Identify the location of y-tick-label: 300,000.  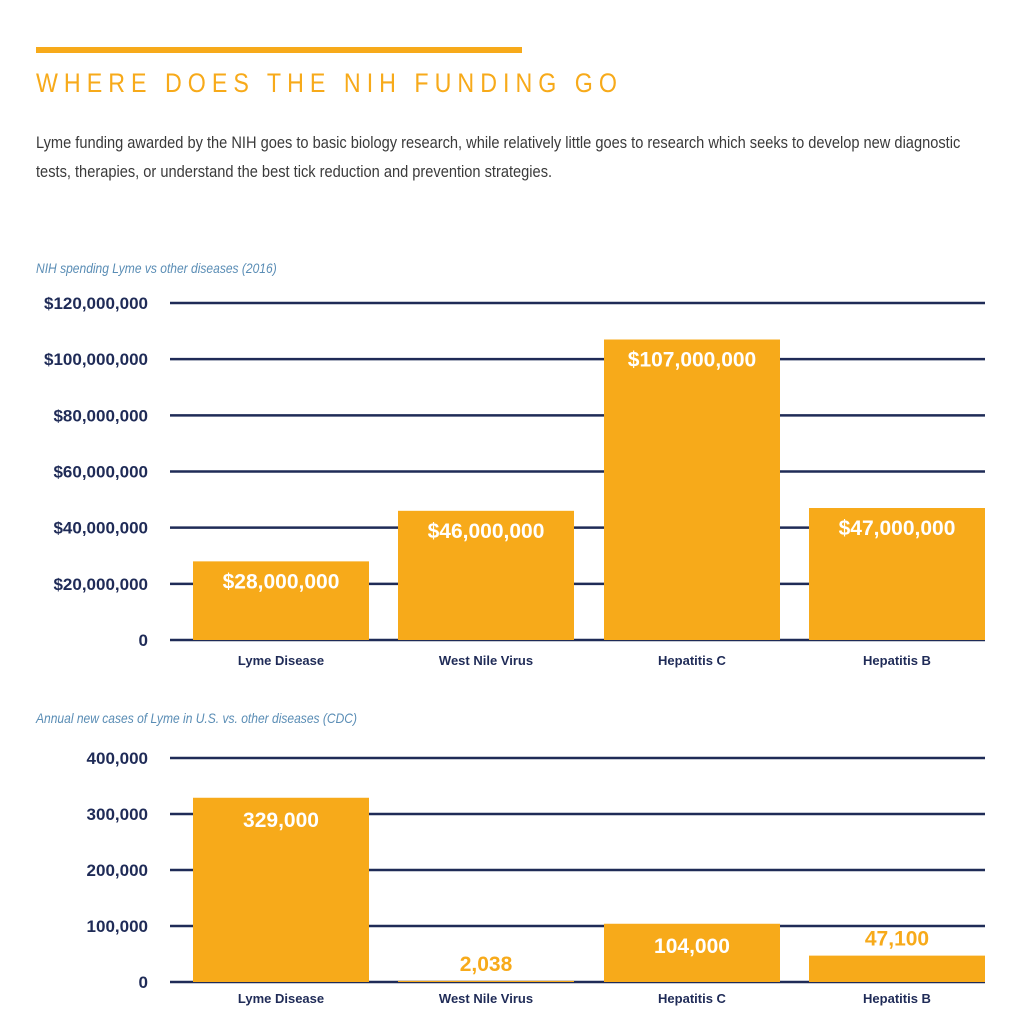
(117, 814).